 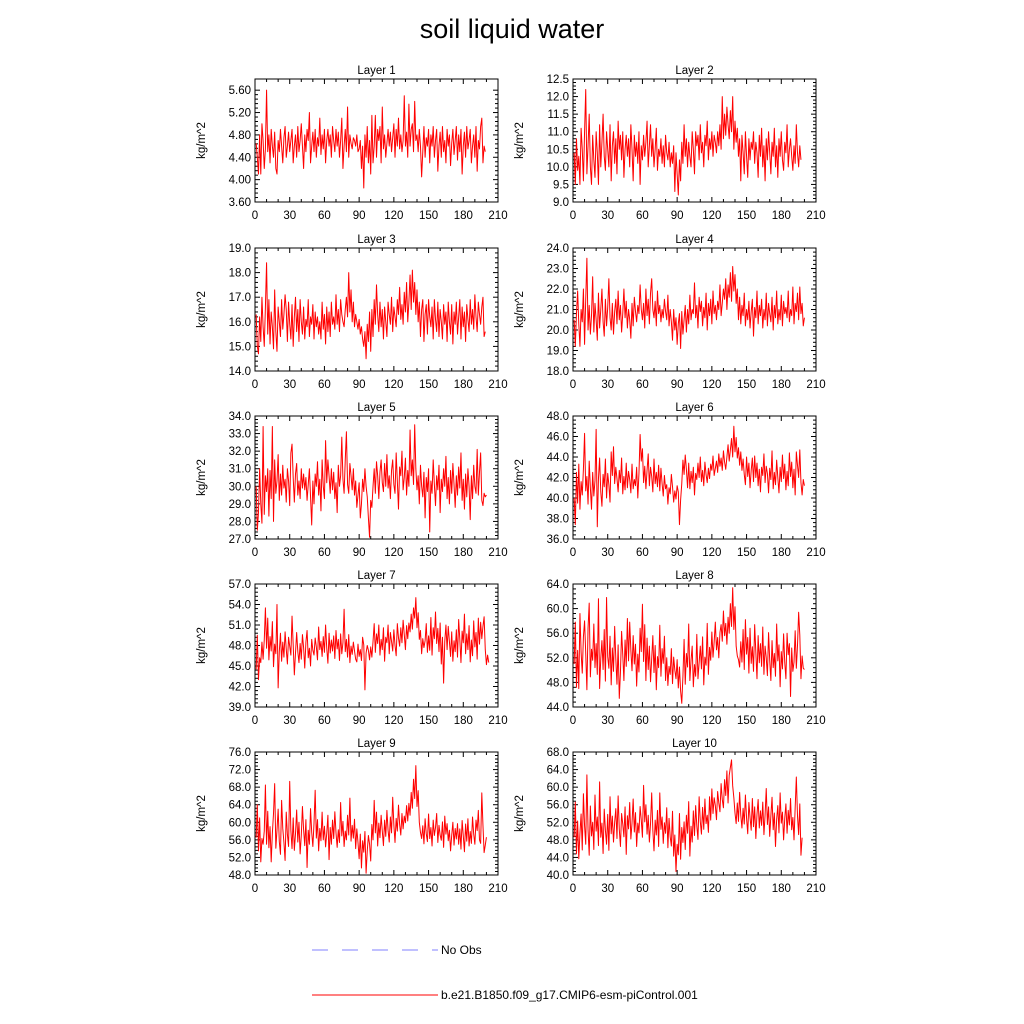 What do you see at coordinates (240, 249) in the screenshot?
I see `y-tick-label: 19.0` at bounding box center [240, 249].